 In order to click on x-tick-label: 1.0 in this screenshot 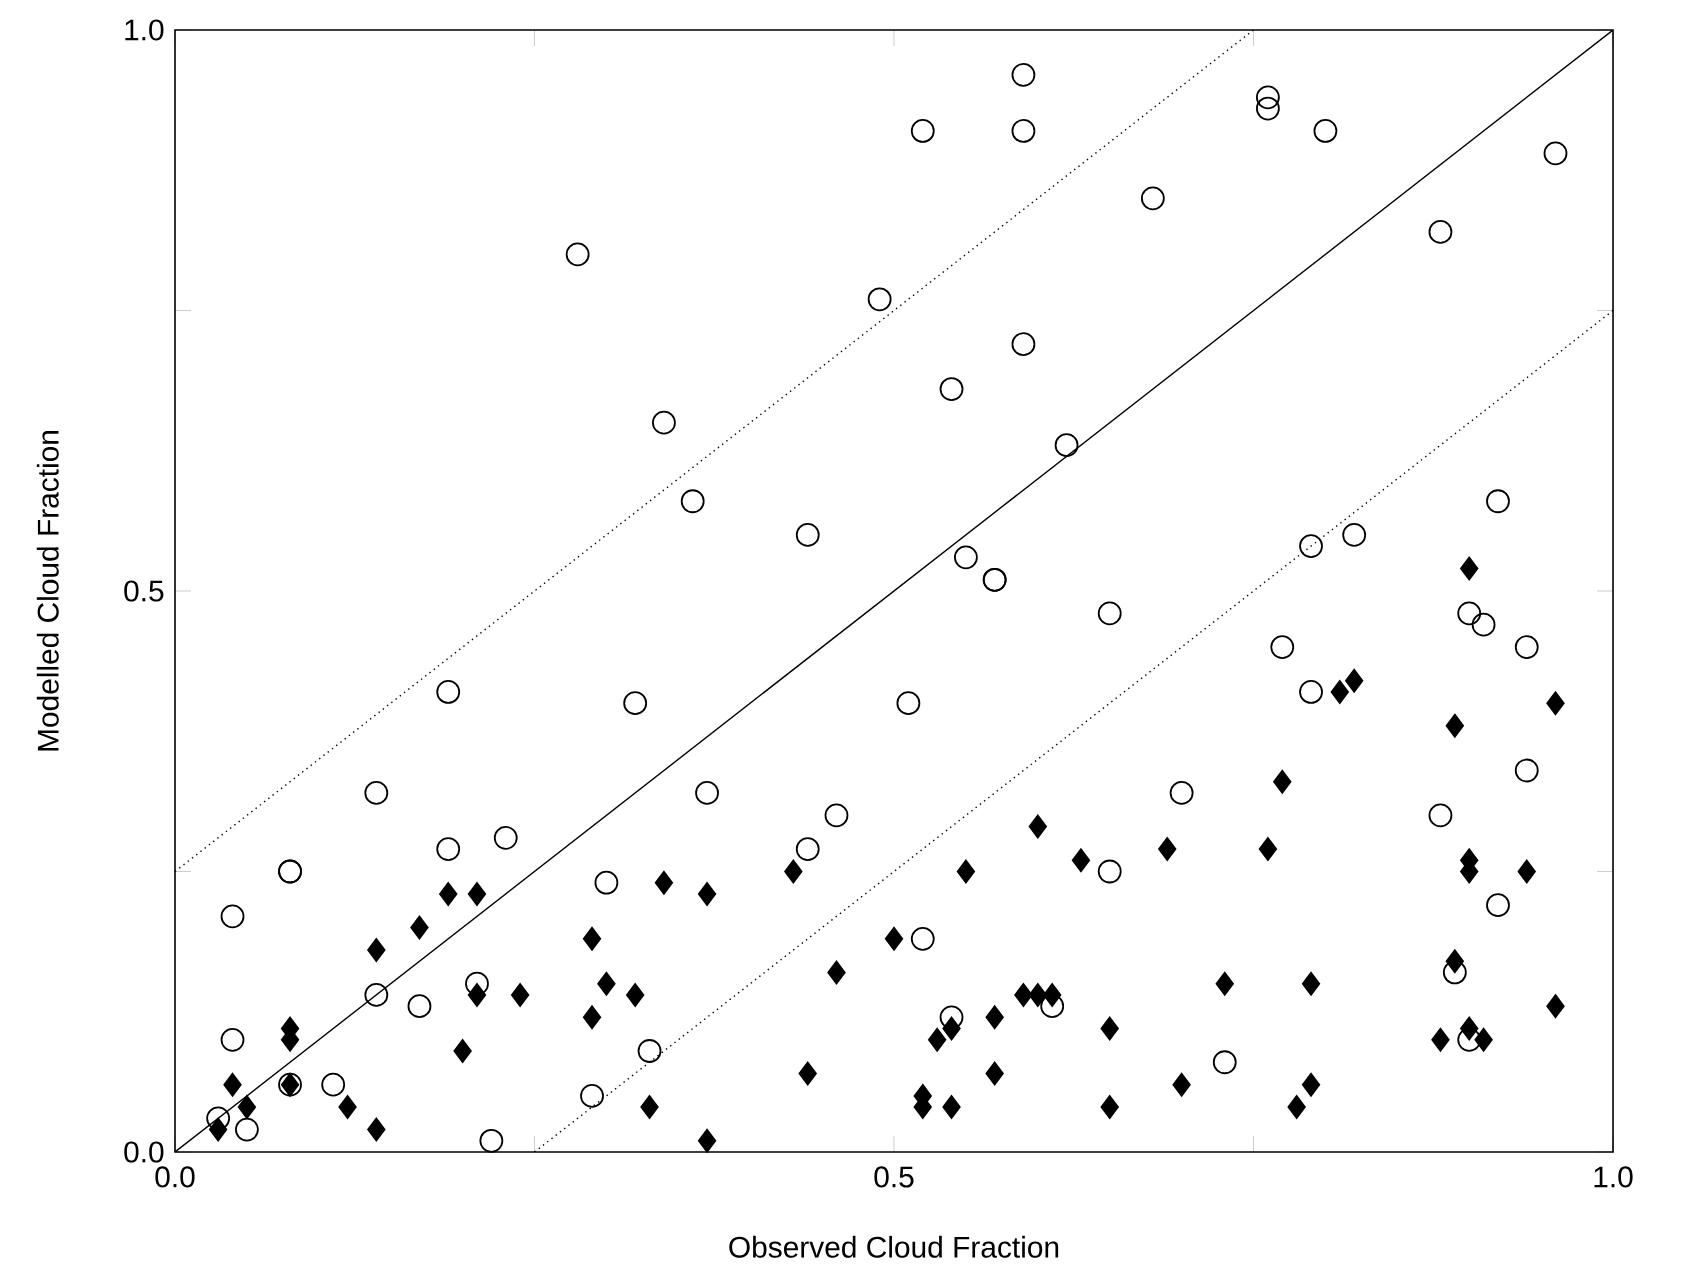, I will do `click(1613, 1177)`.